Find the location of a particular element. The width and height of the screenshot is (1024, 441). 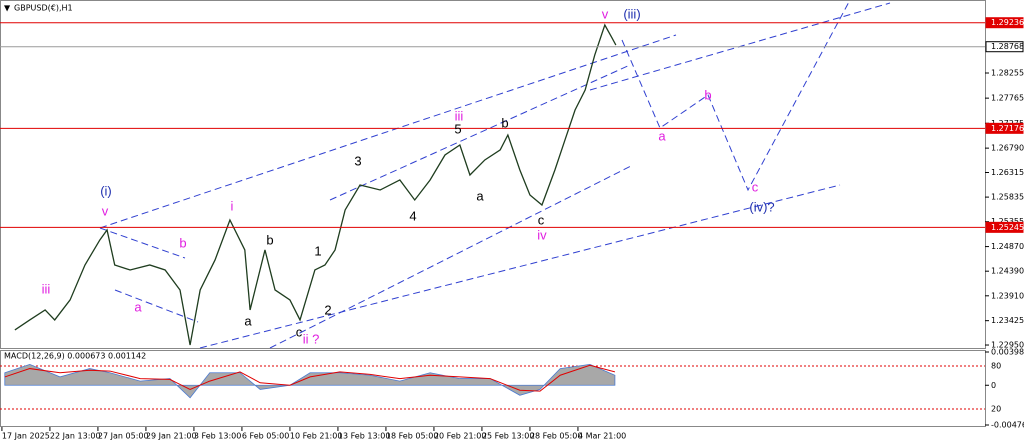

y-tick-label: 1.23910 is located at coordinates (1007, 295).